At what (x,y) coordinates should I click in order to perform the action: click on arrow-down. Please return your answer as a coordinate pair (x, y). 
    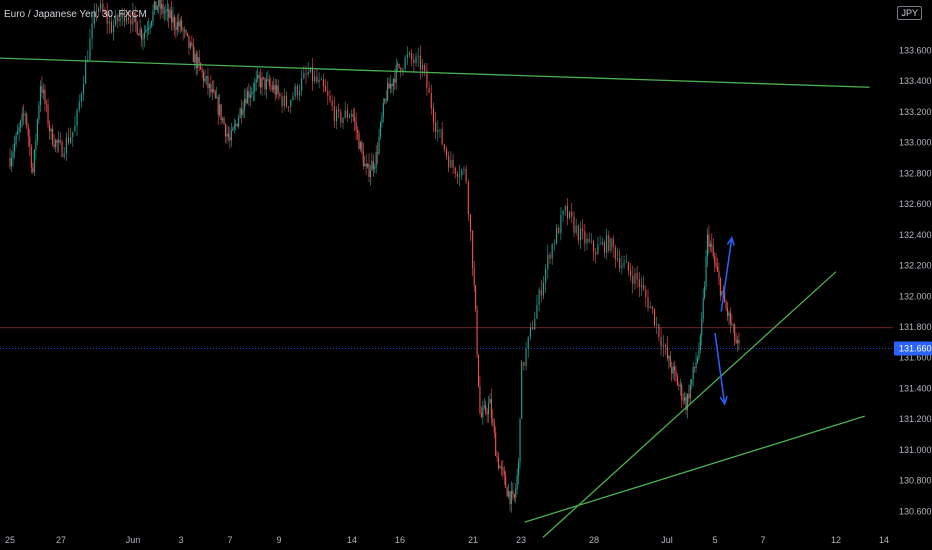
    Looking at the image, I should click on (721, 369).